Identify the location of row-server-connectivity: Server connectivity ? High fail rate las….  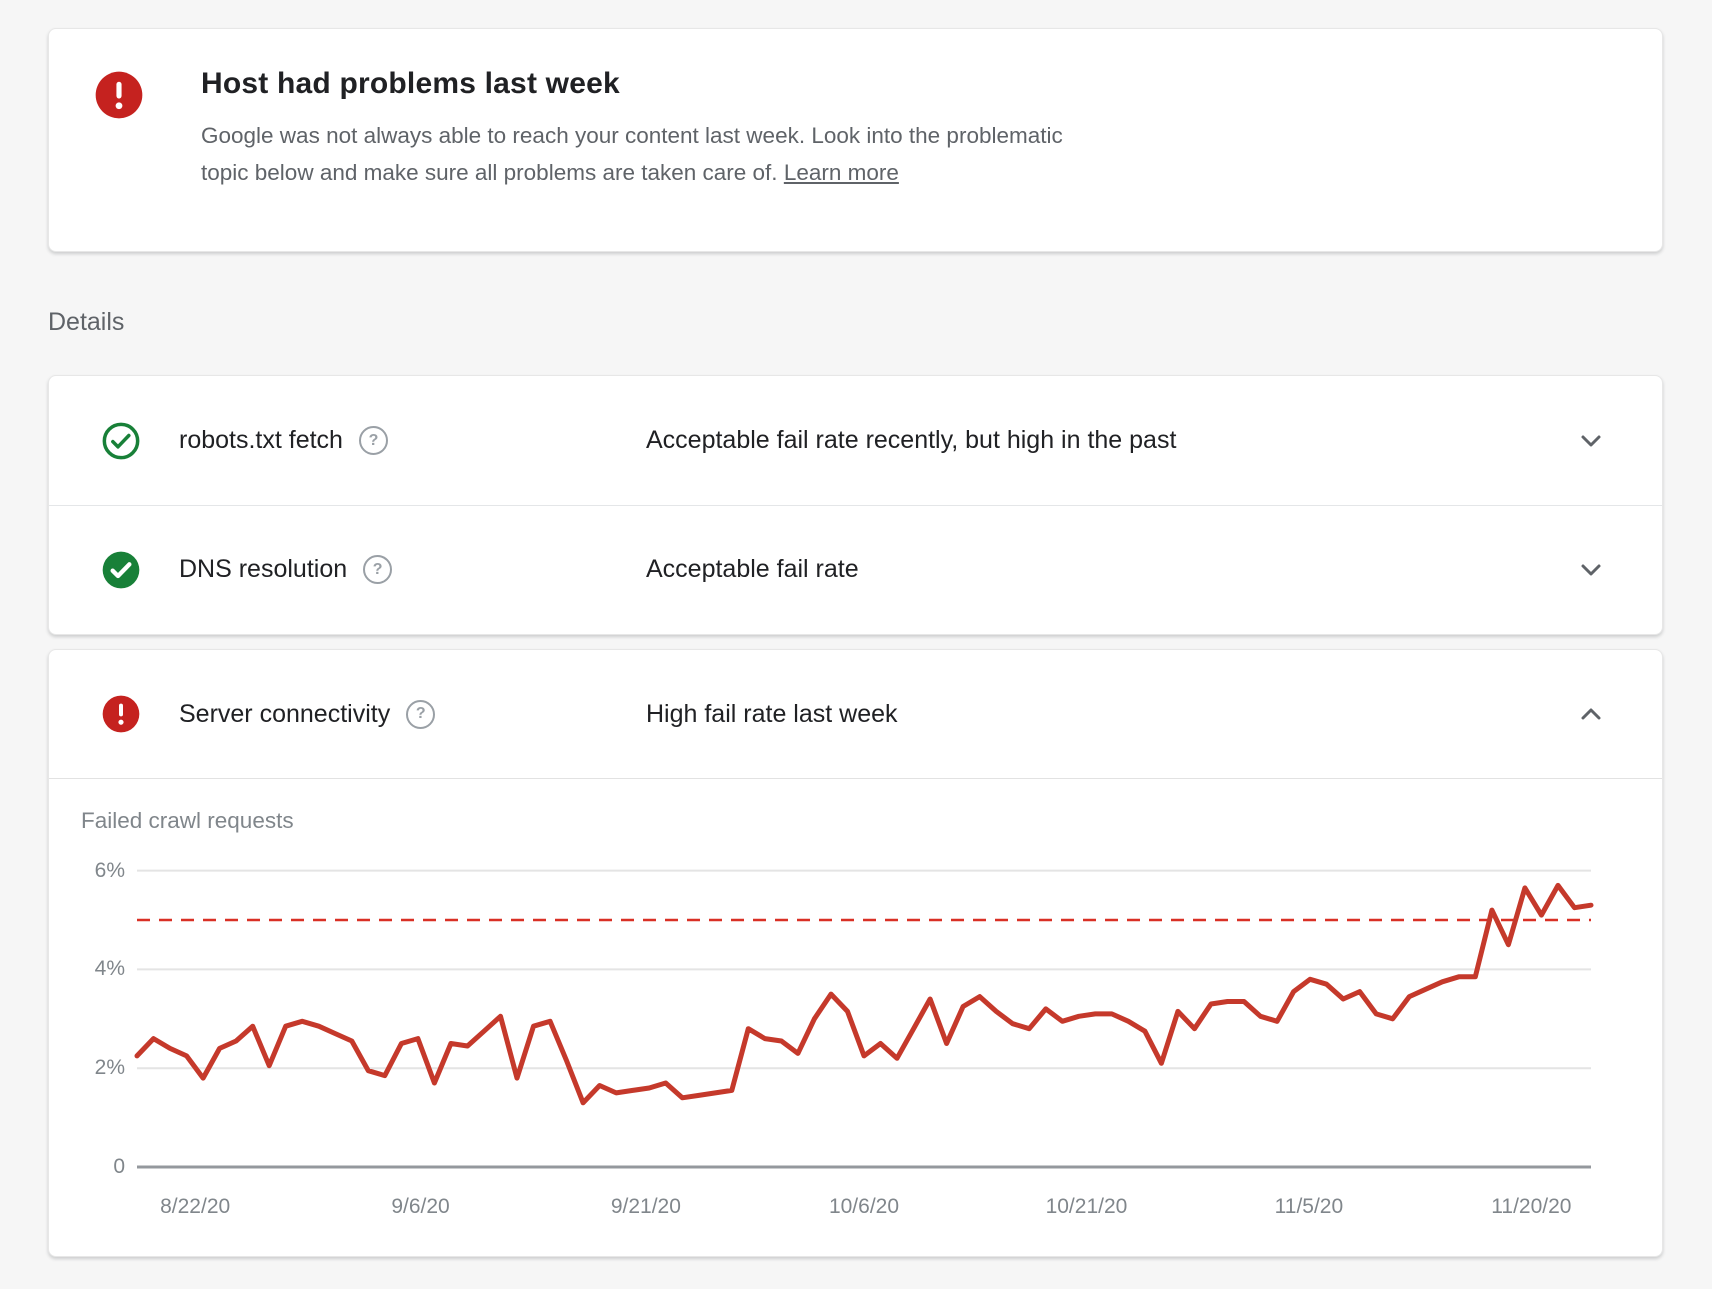
(855, 714).